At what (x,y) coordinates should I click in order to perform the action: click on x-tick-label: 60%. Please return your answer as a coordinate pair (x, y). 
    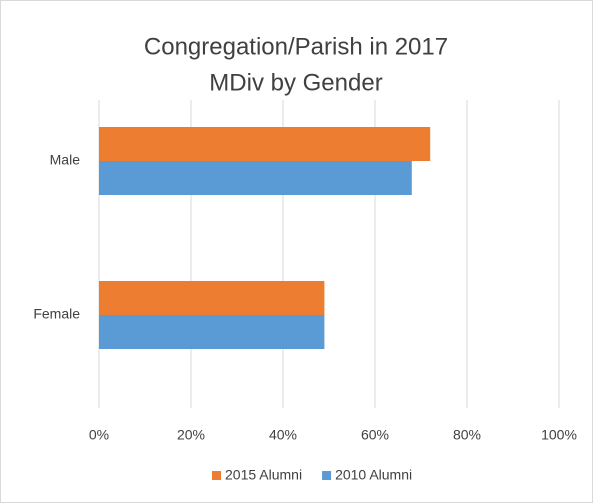
    Looking at the image, I should click on (375, 435).